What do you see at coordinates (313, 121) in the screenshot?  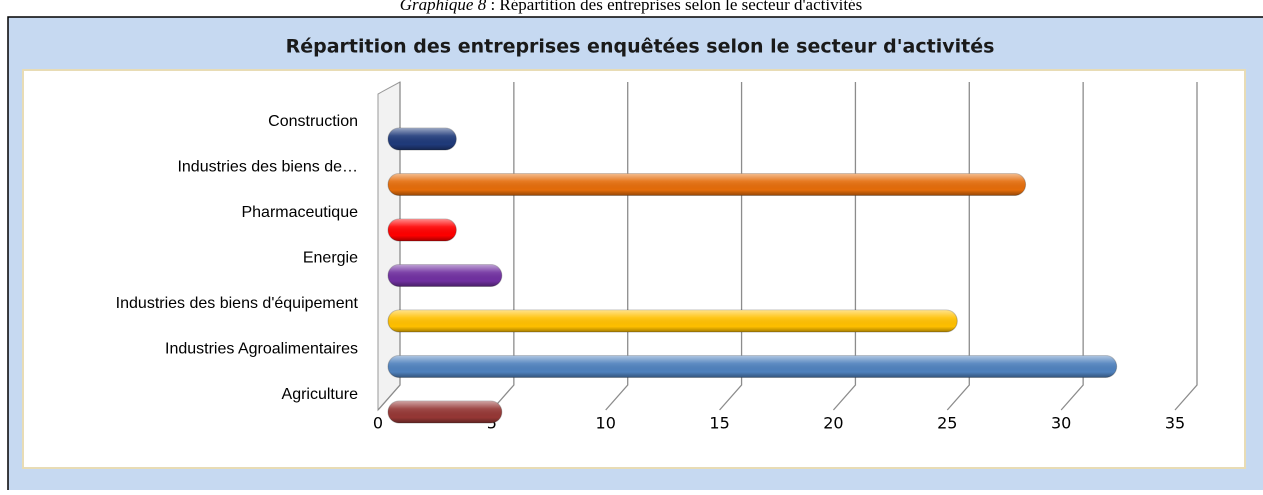 I see `y-tick-label: Construction` at bounding box center [313, 121].